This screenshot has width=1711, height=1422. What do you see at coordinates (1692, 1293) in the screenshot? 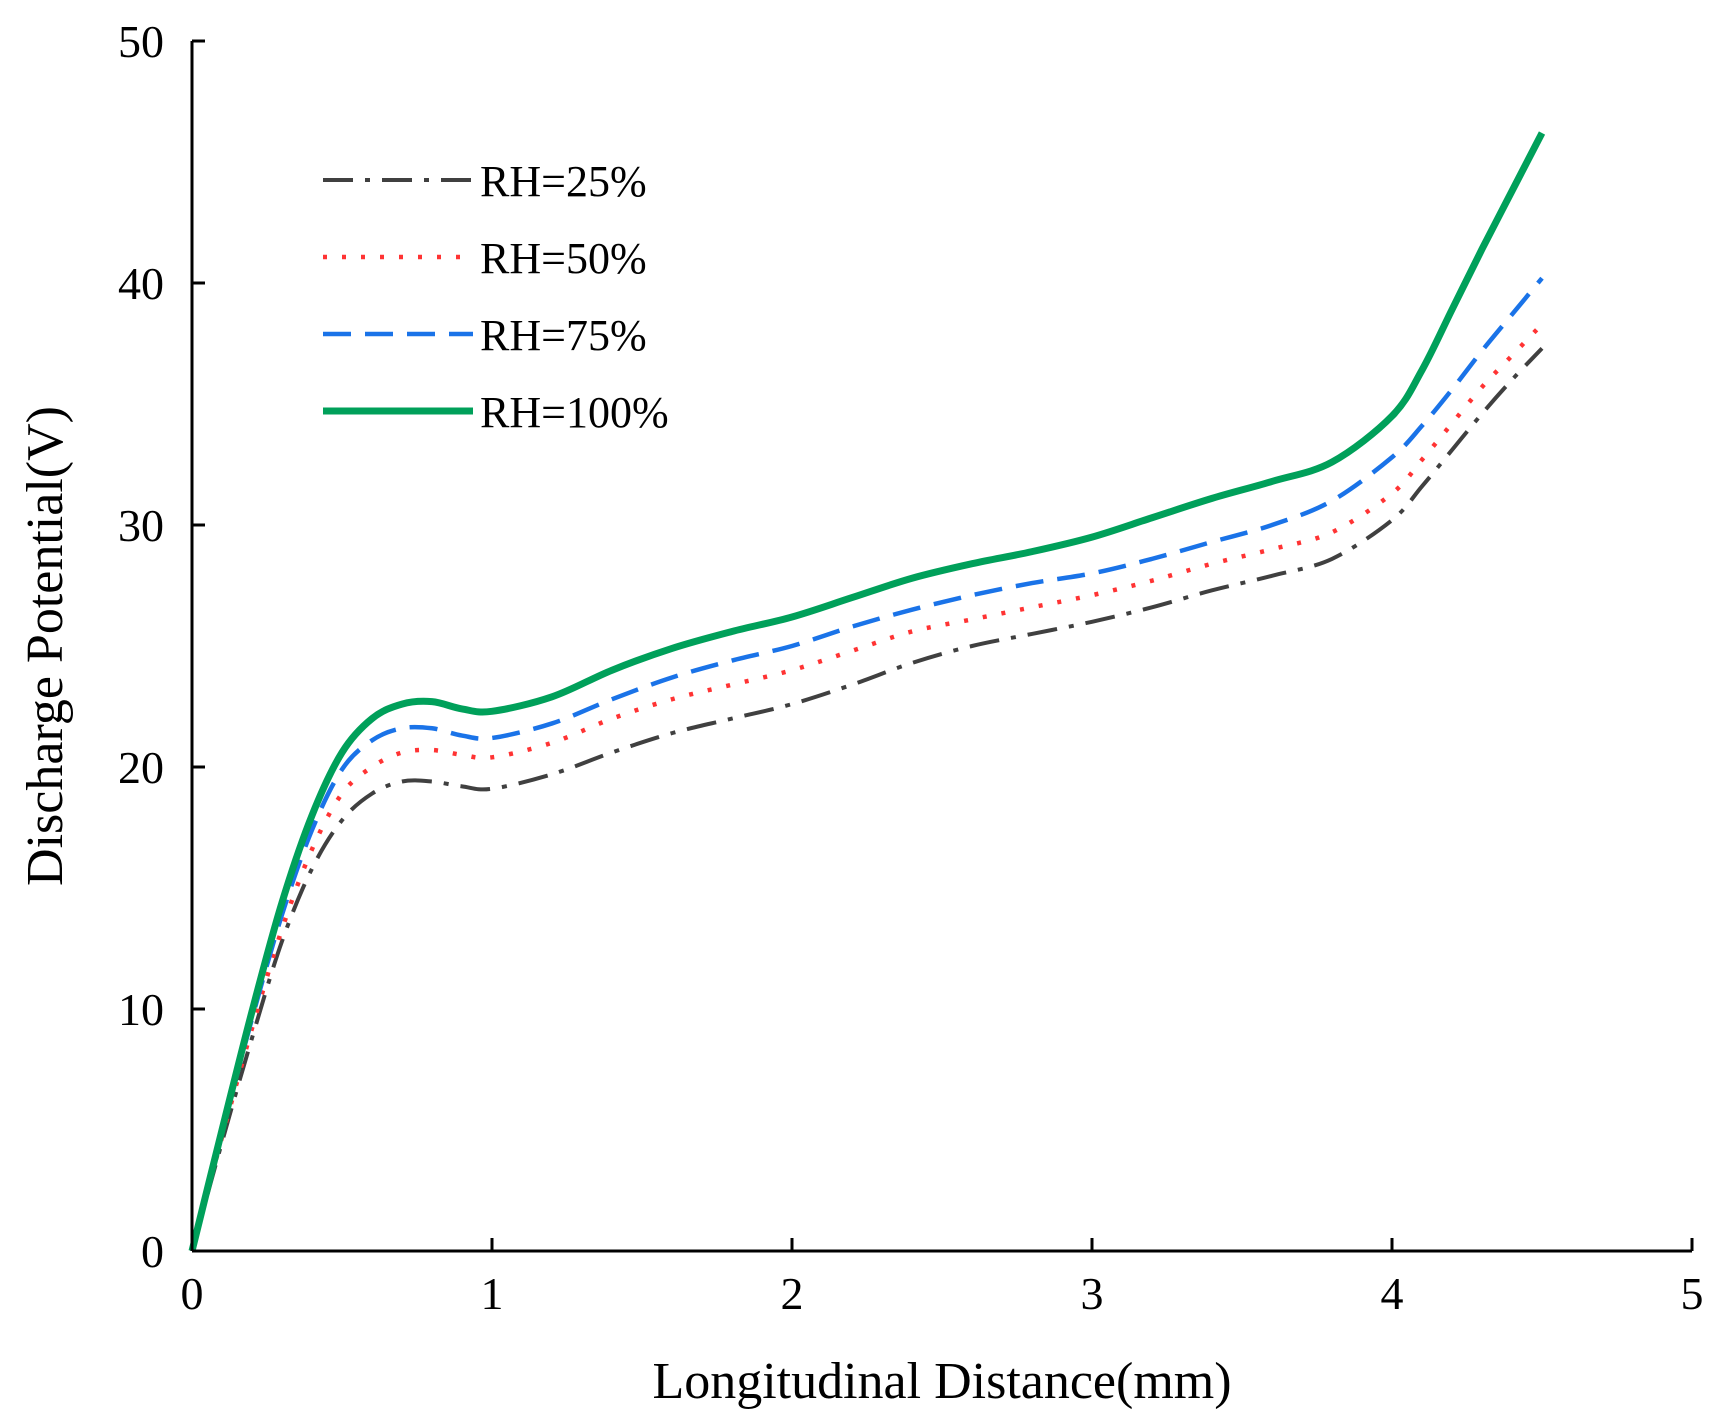
I see `x-tick-label: 5` at bounding box center [1692, 1293].